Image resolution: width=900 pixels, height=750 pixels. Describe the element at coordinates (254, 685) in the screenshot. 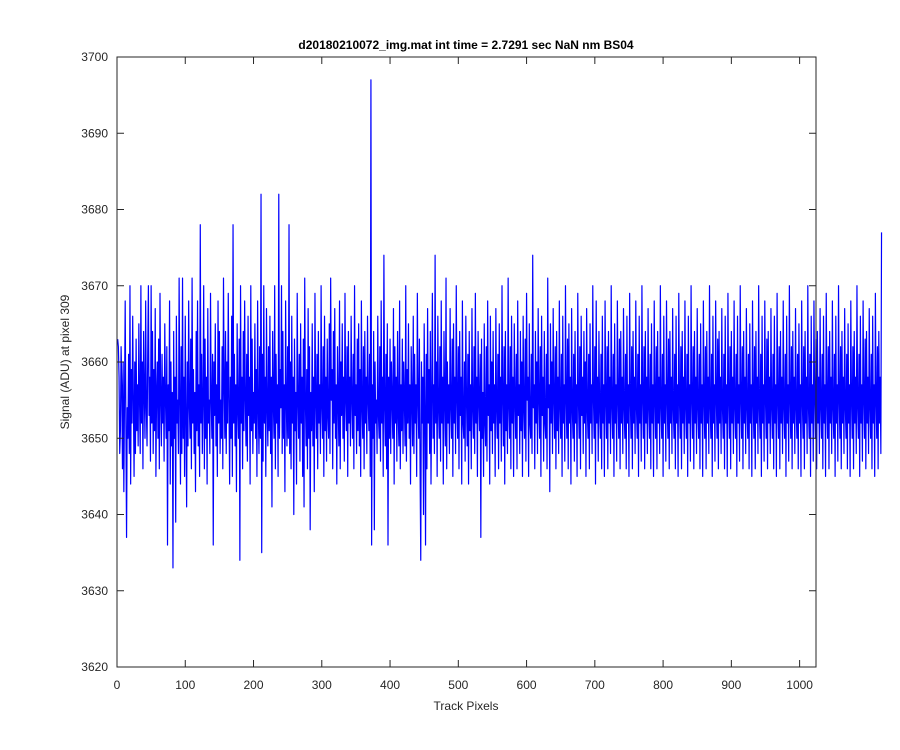

I see `x-tick-label: 200` at that location.